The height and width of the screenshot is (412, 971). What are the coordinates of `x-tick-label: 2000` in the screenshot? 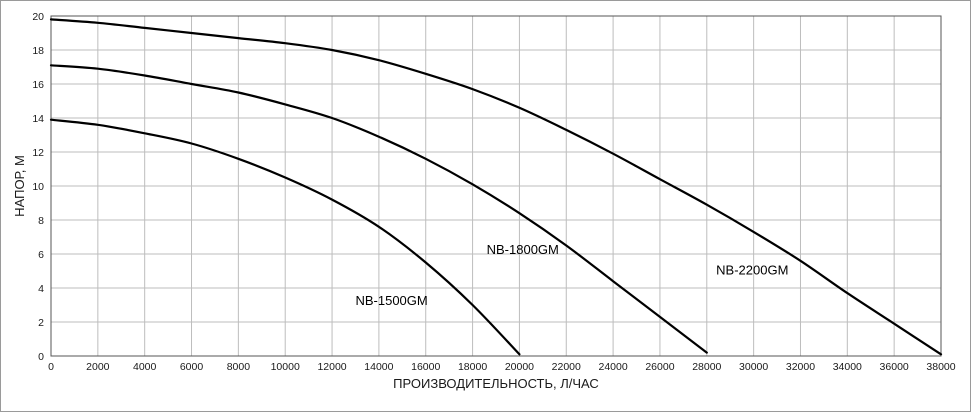 It's located at (98, 367).